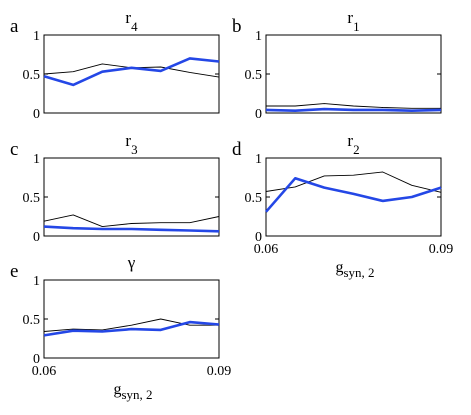 This screenshot has height=415, width=471. Describe the element at coordinates (134, 26) in the screenshot. I see `panel-title-subscript: 4` at that location.